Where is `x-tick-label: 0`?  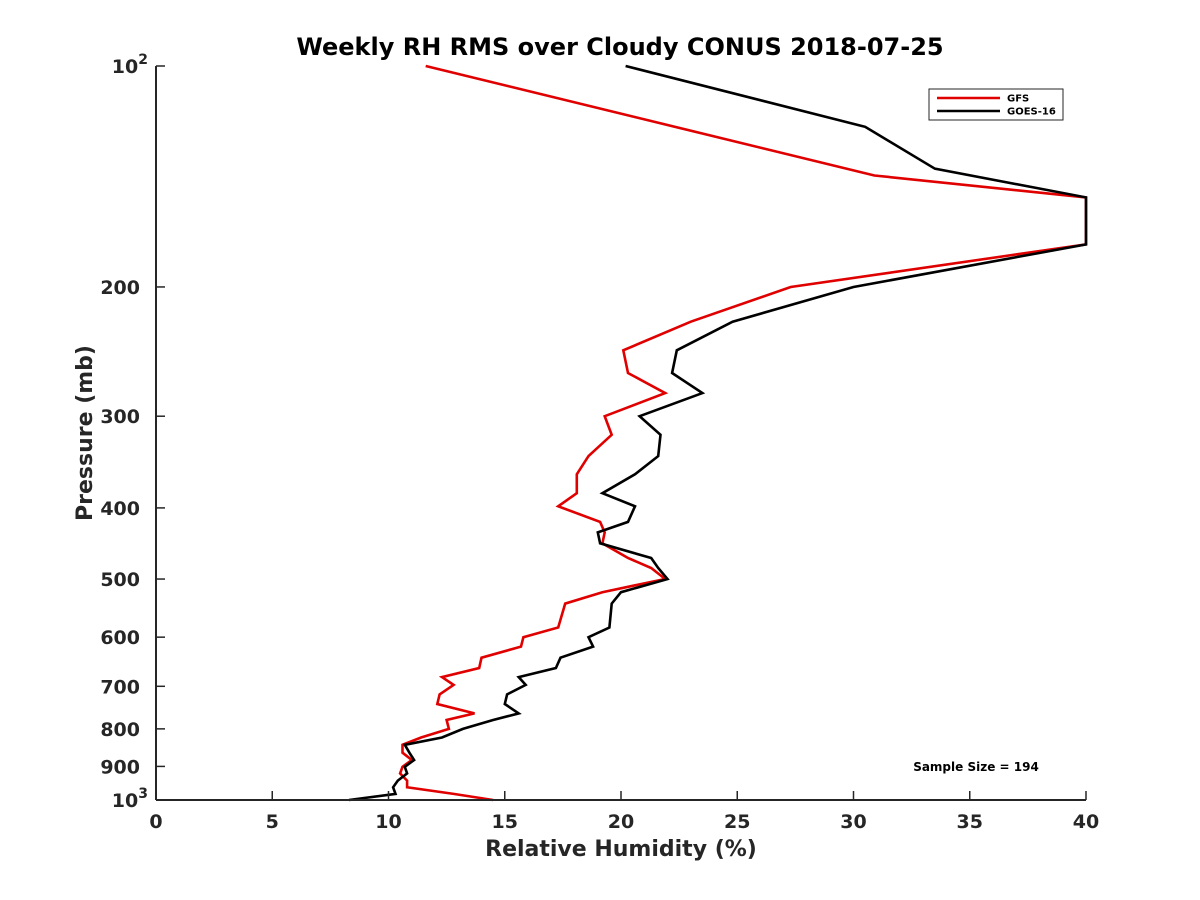 x-tick-label: 0 is located at coordinates (155, 822).